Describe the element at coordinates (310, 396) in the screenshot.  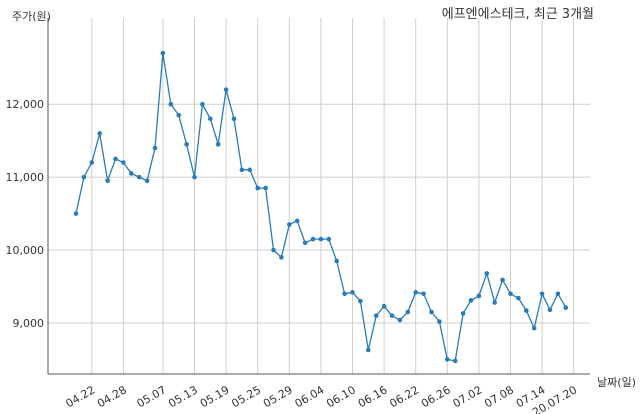
I see `x-tick-label: 06.04` at that location.